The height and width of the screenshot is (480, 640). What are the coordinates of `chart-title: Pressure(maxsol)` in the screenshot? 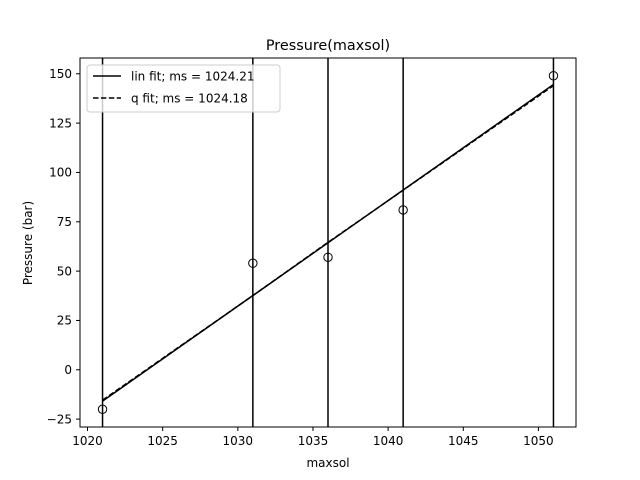 It's located at (328, 46).